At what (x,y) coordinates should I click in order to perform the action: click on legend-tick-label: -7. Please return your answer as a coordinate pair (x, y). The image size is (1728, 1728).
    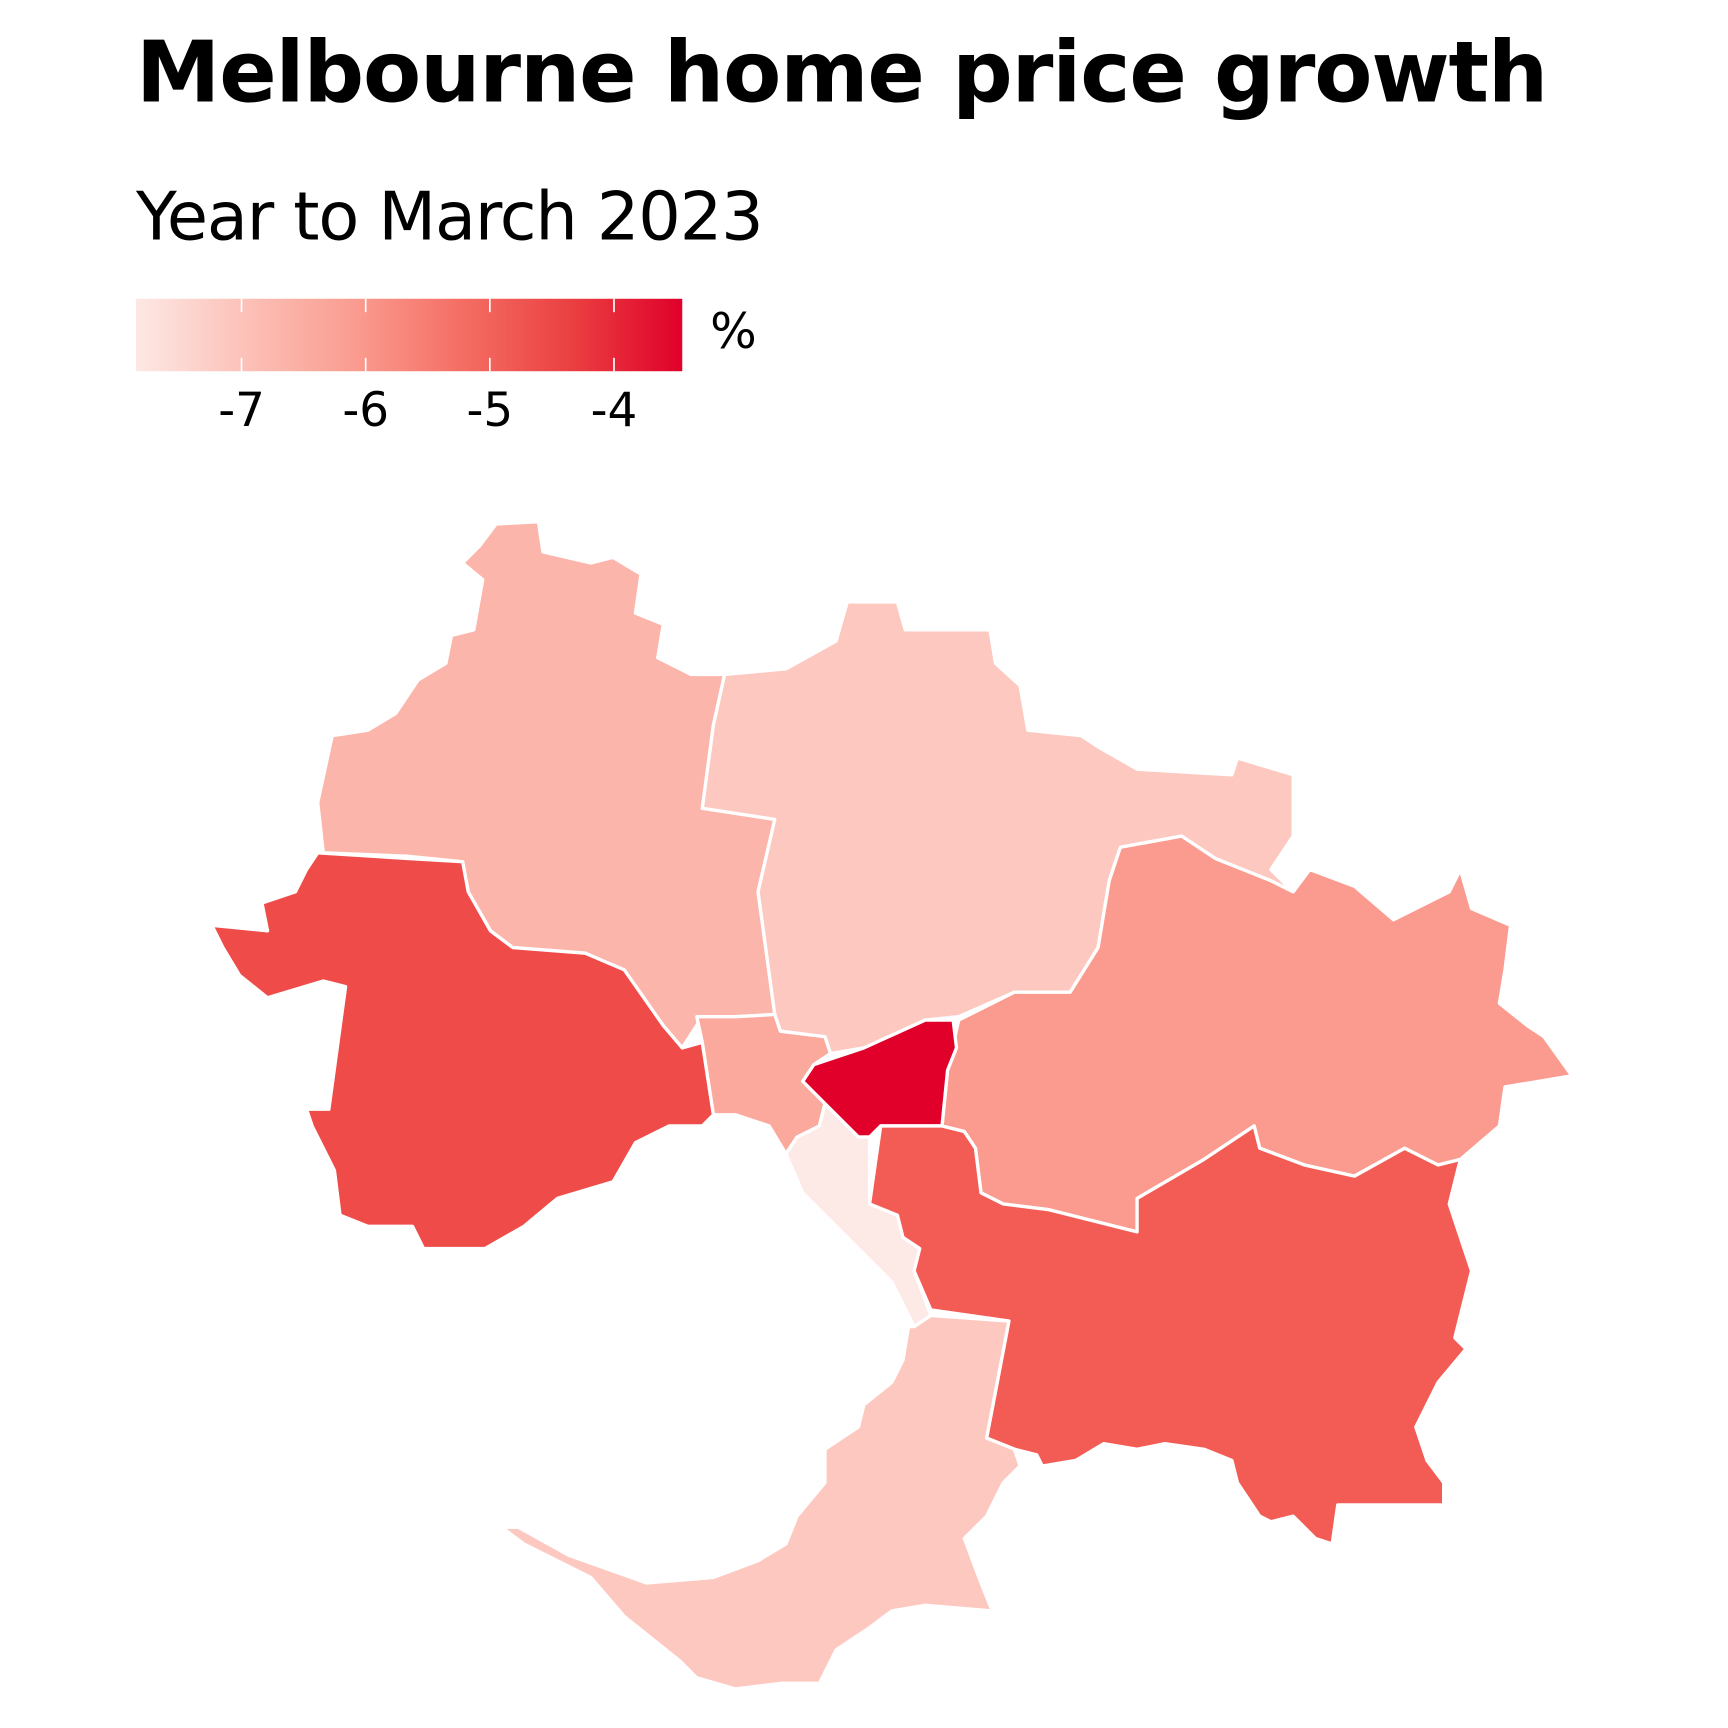
    Looking at the image, I should click on (241, 411).